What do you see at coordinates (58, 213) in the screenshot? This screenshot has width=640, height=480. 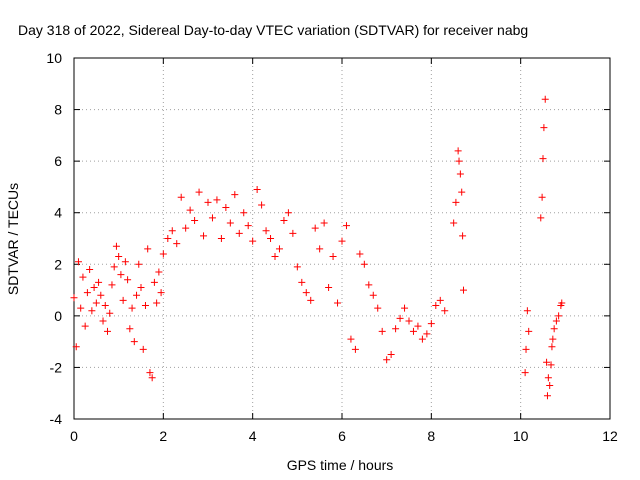 I see `y-tick-label: 4` at bounding box center [58, 213].